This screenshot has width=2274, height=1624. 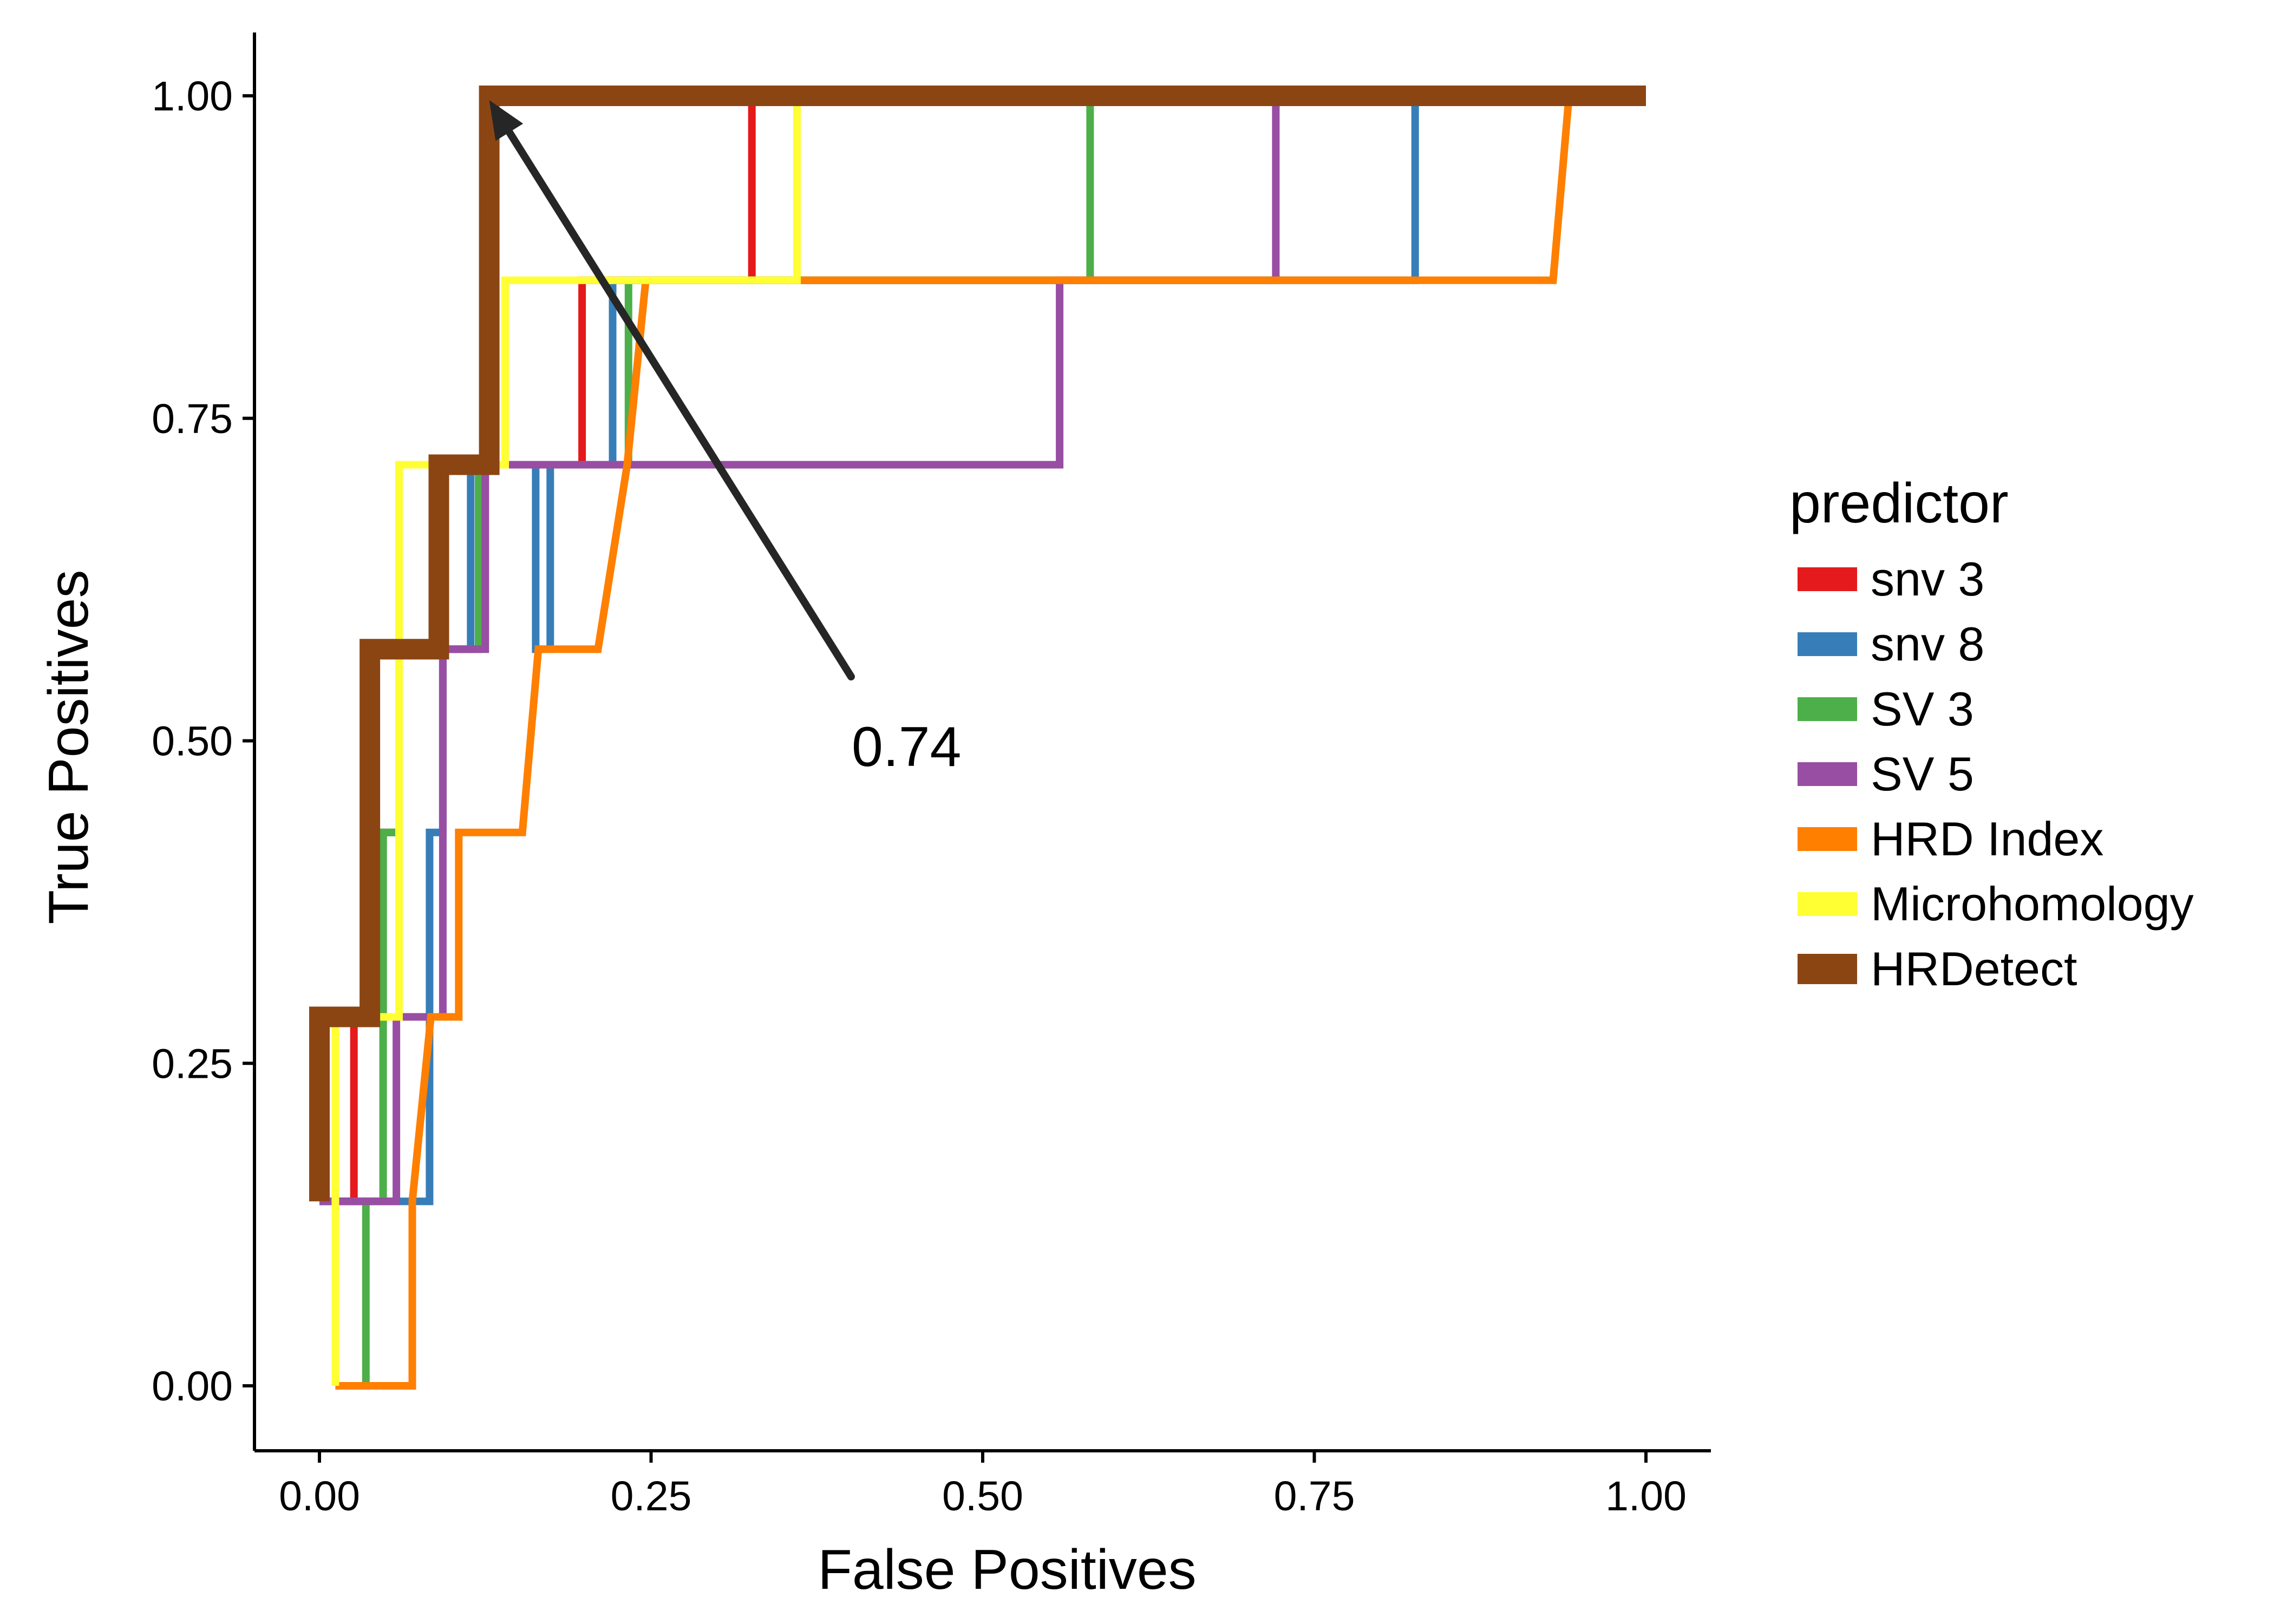 I want to click on legend-label: Microhomology, so click(x=2033, y=904).